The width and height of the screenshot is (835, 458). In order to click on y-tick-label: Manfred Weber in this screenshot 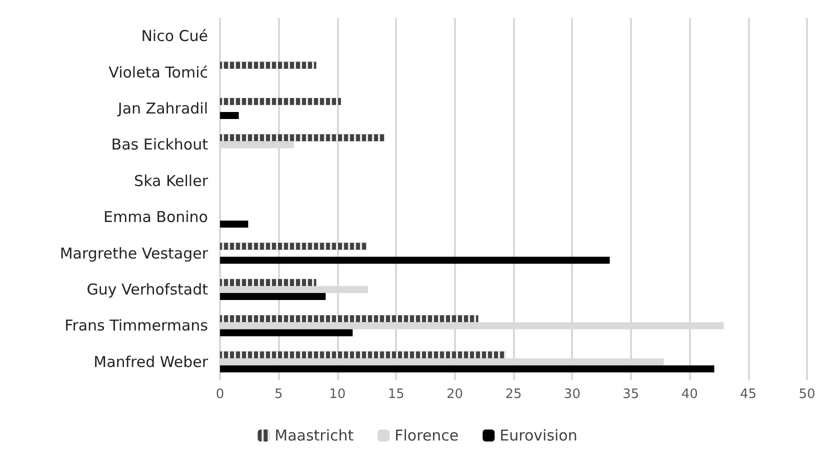, I will do `click(151, 361)`.